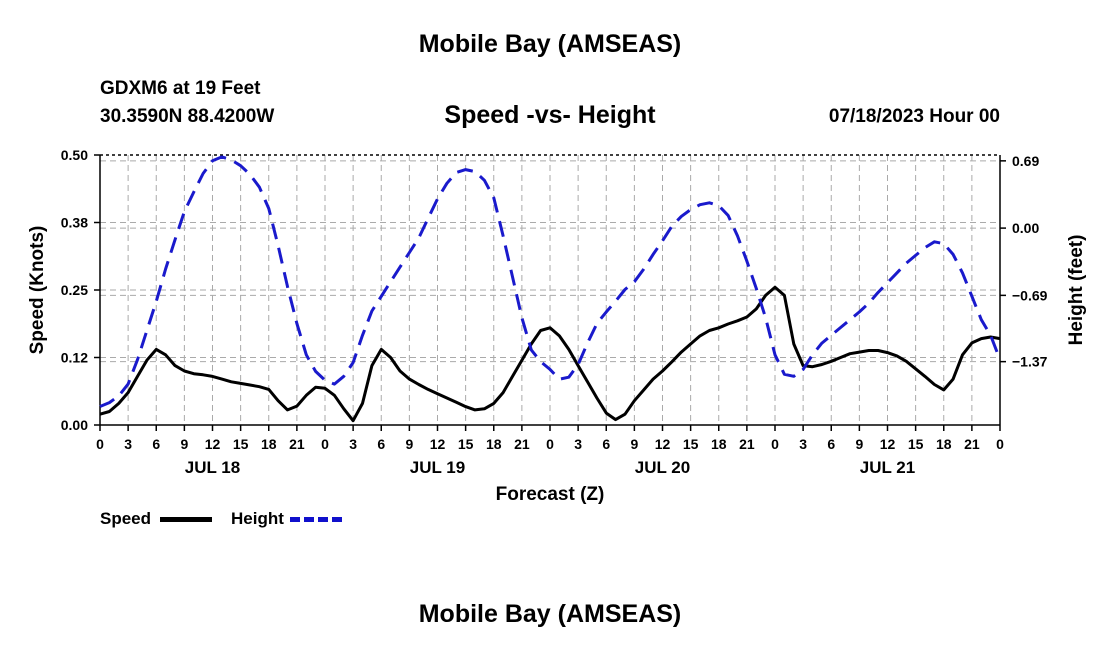 The image size is (1100, 650). What do you see at coordinates (662, 467) in the screenshot?
I see `x-day-label: JUL 20` at bounding box center [662, 467].